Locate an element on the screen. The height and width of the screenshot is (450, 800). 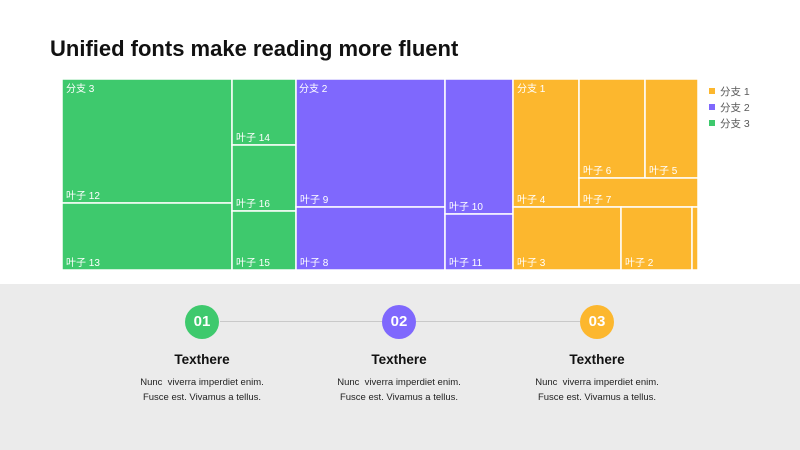
treemap-branch-label: 分支 1 is located at coordinates (531, 89).